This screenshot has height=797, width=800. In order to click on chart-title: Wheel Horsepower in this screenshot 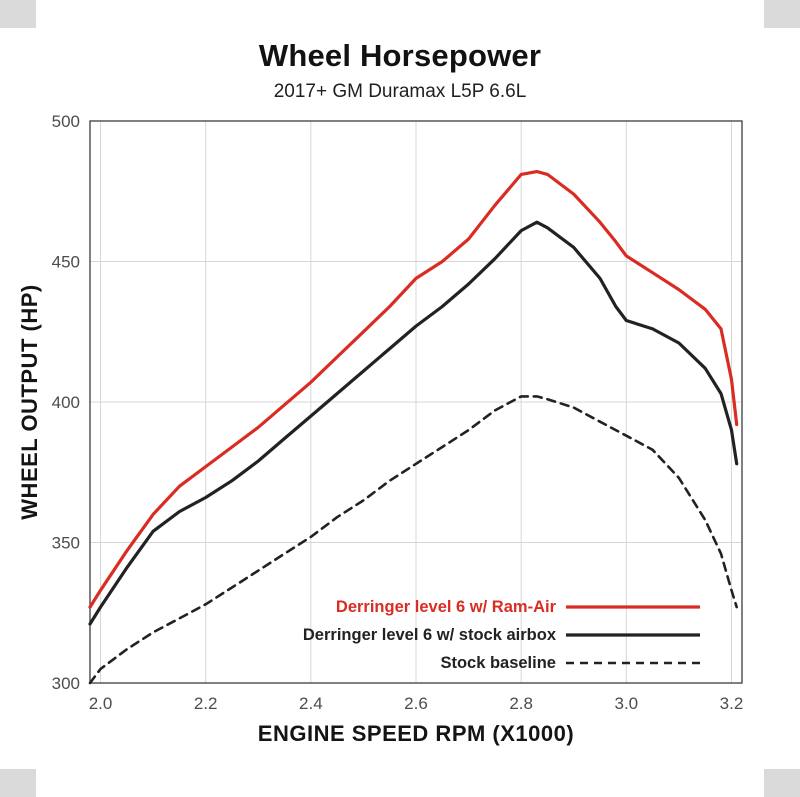, I will do `click(400, 55)`.